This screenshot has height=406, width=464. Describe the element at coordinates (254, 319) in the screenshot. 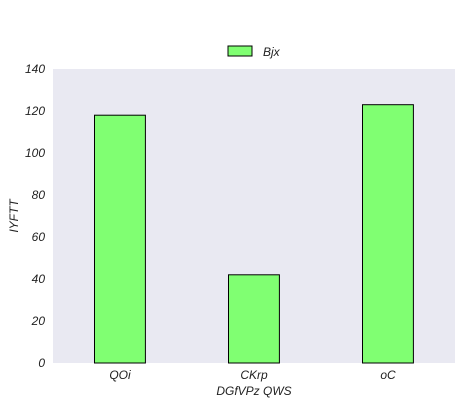

I see `bar-ckrp` at that location.